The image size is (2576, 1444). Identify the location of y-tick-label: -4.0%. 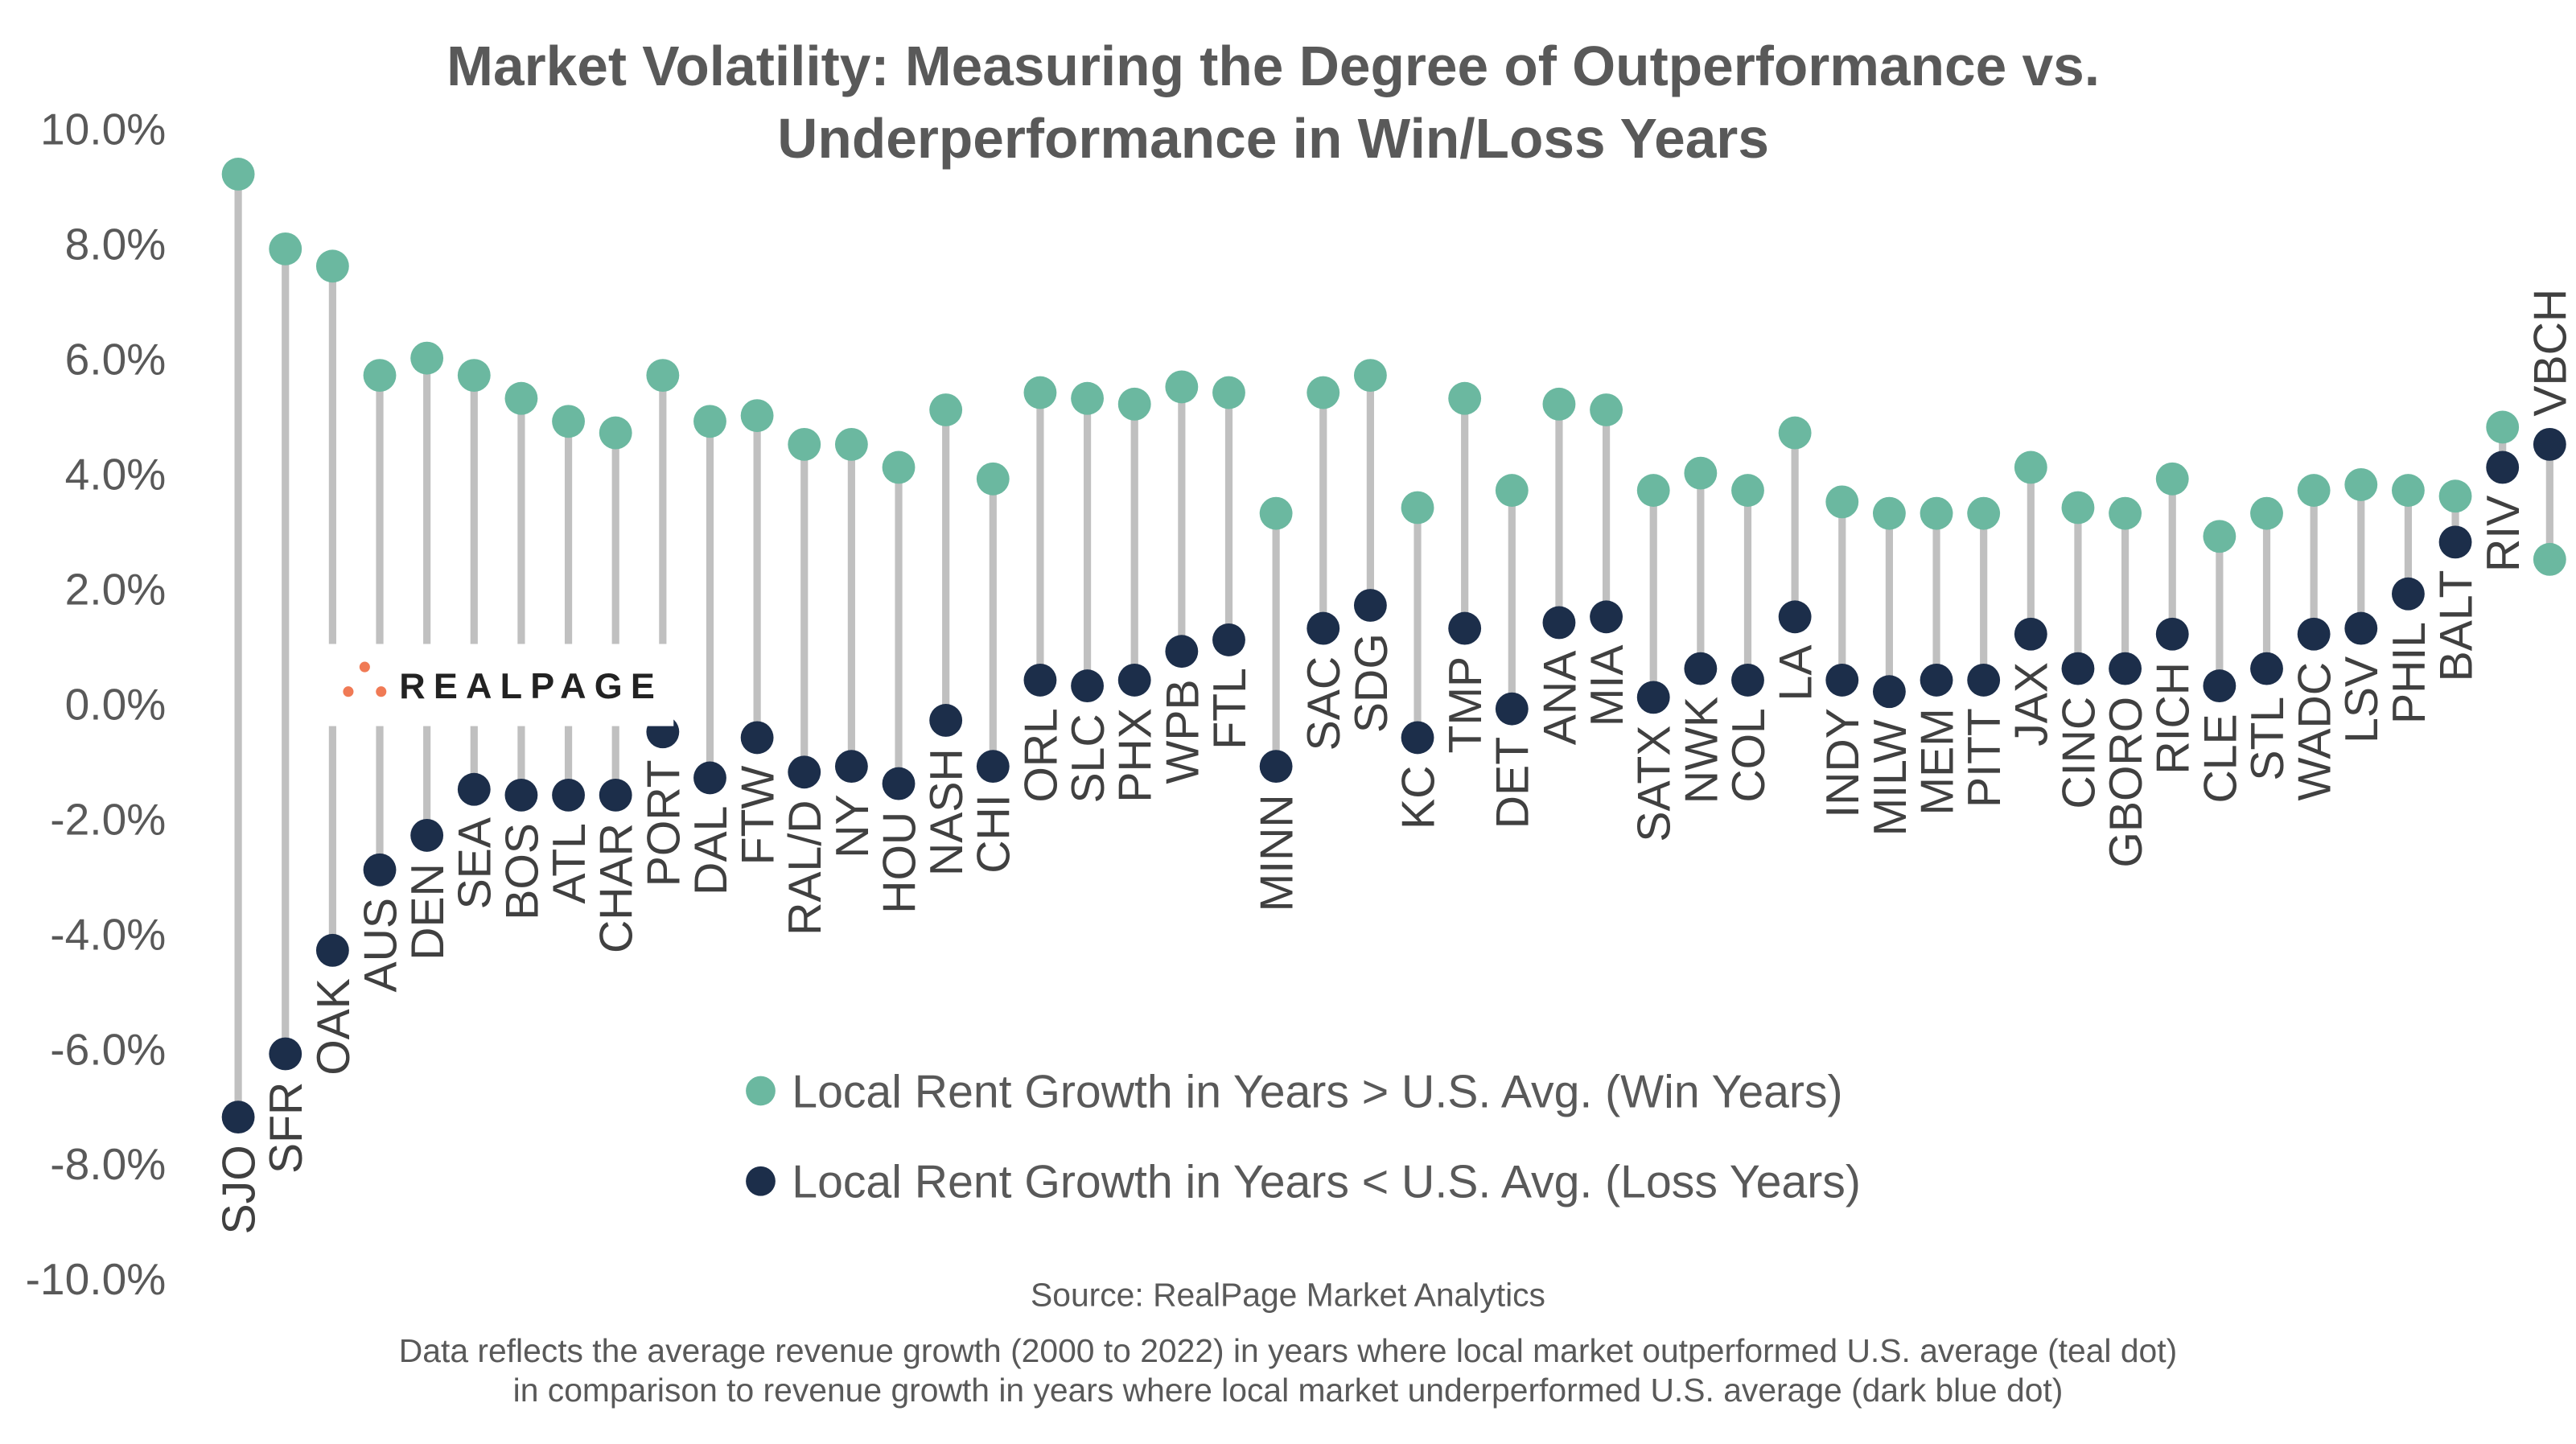
(108, 934).